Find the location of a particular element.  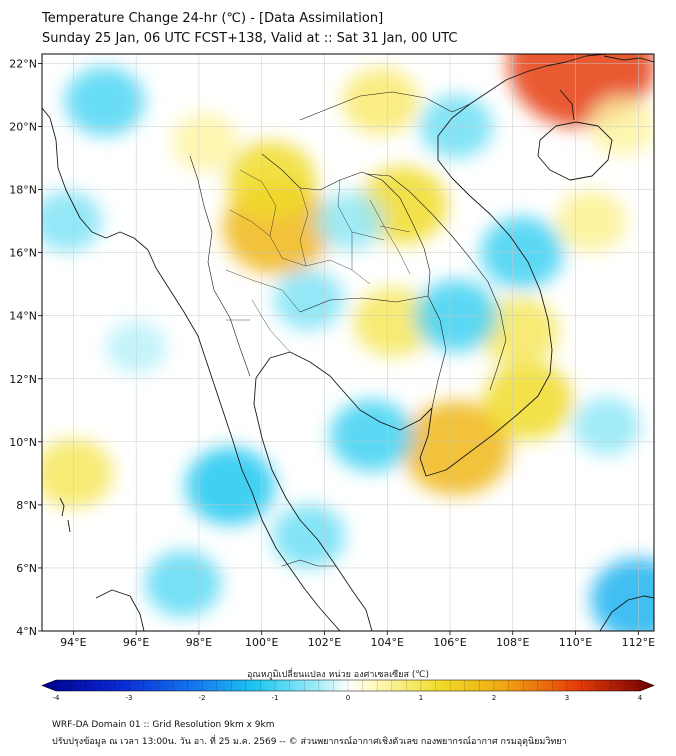

province-borders is located at coordinates (318, 261).